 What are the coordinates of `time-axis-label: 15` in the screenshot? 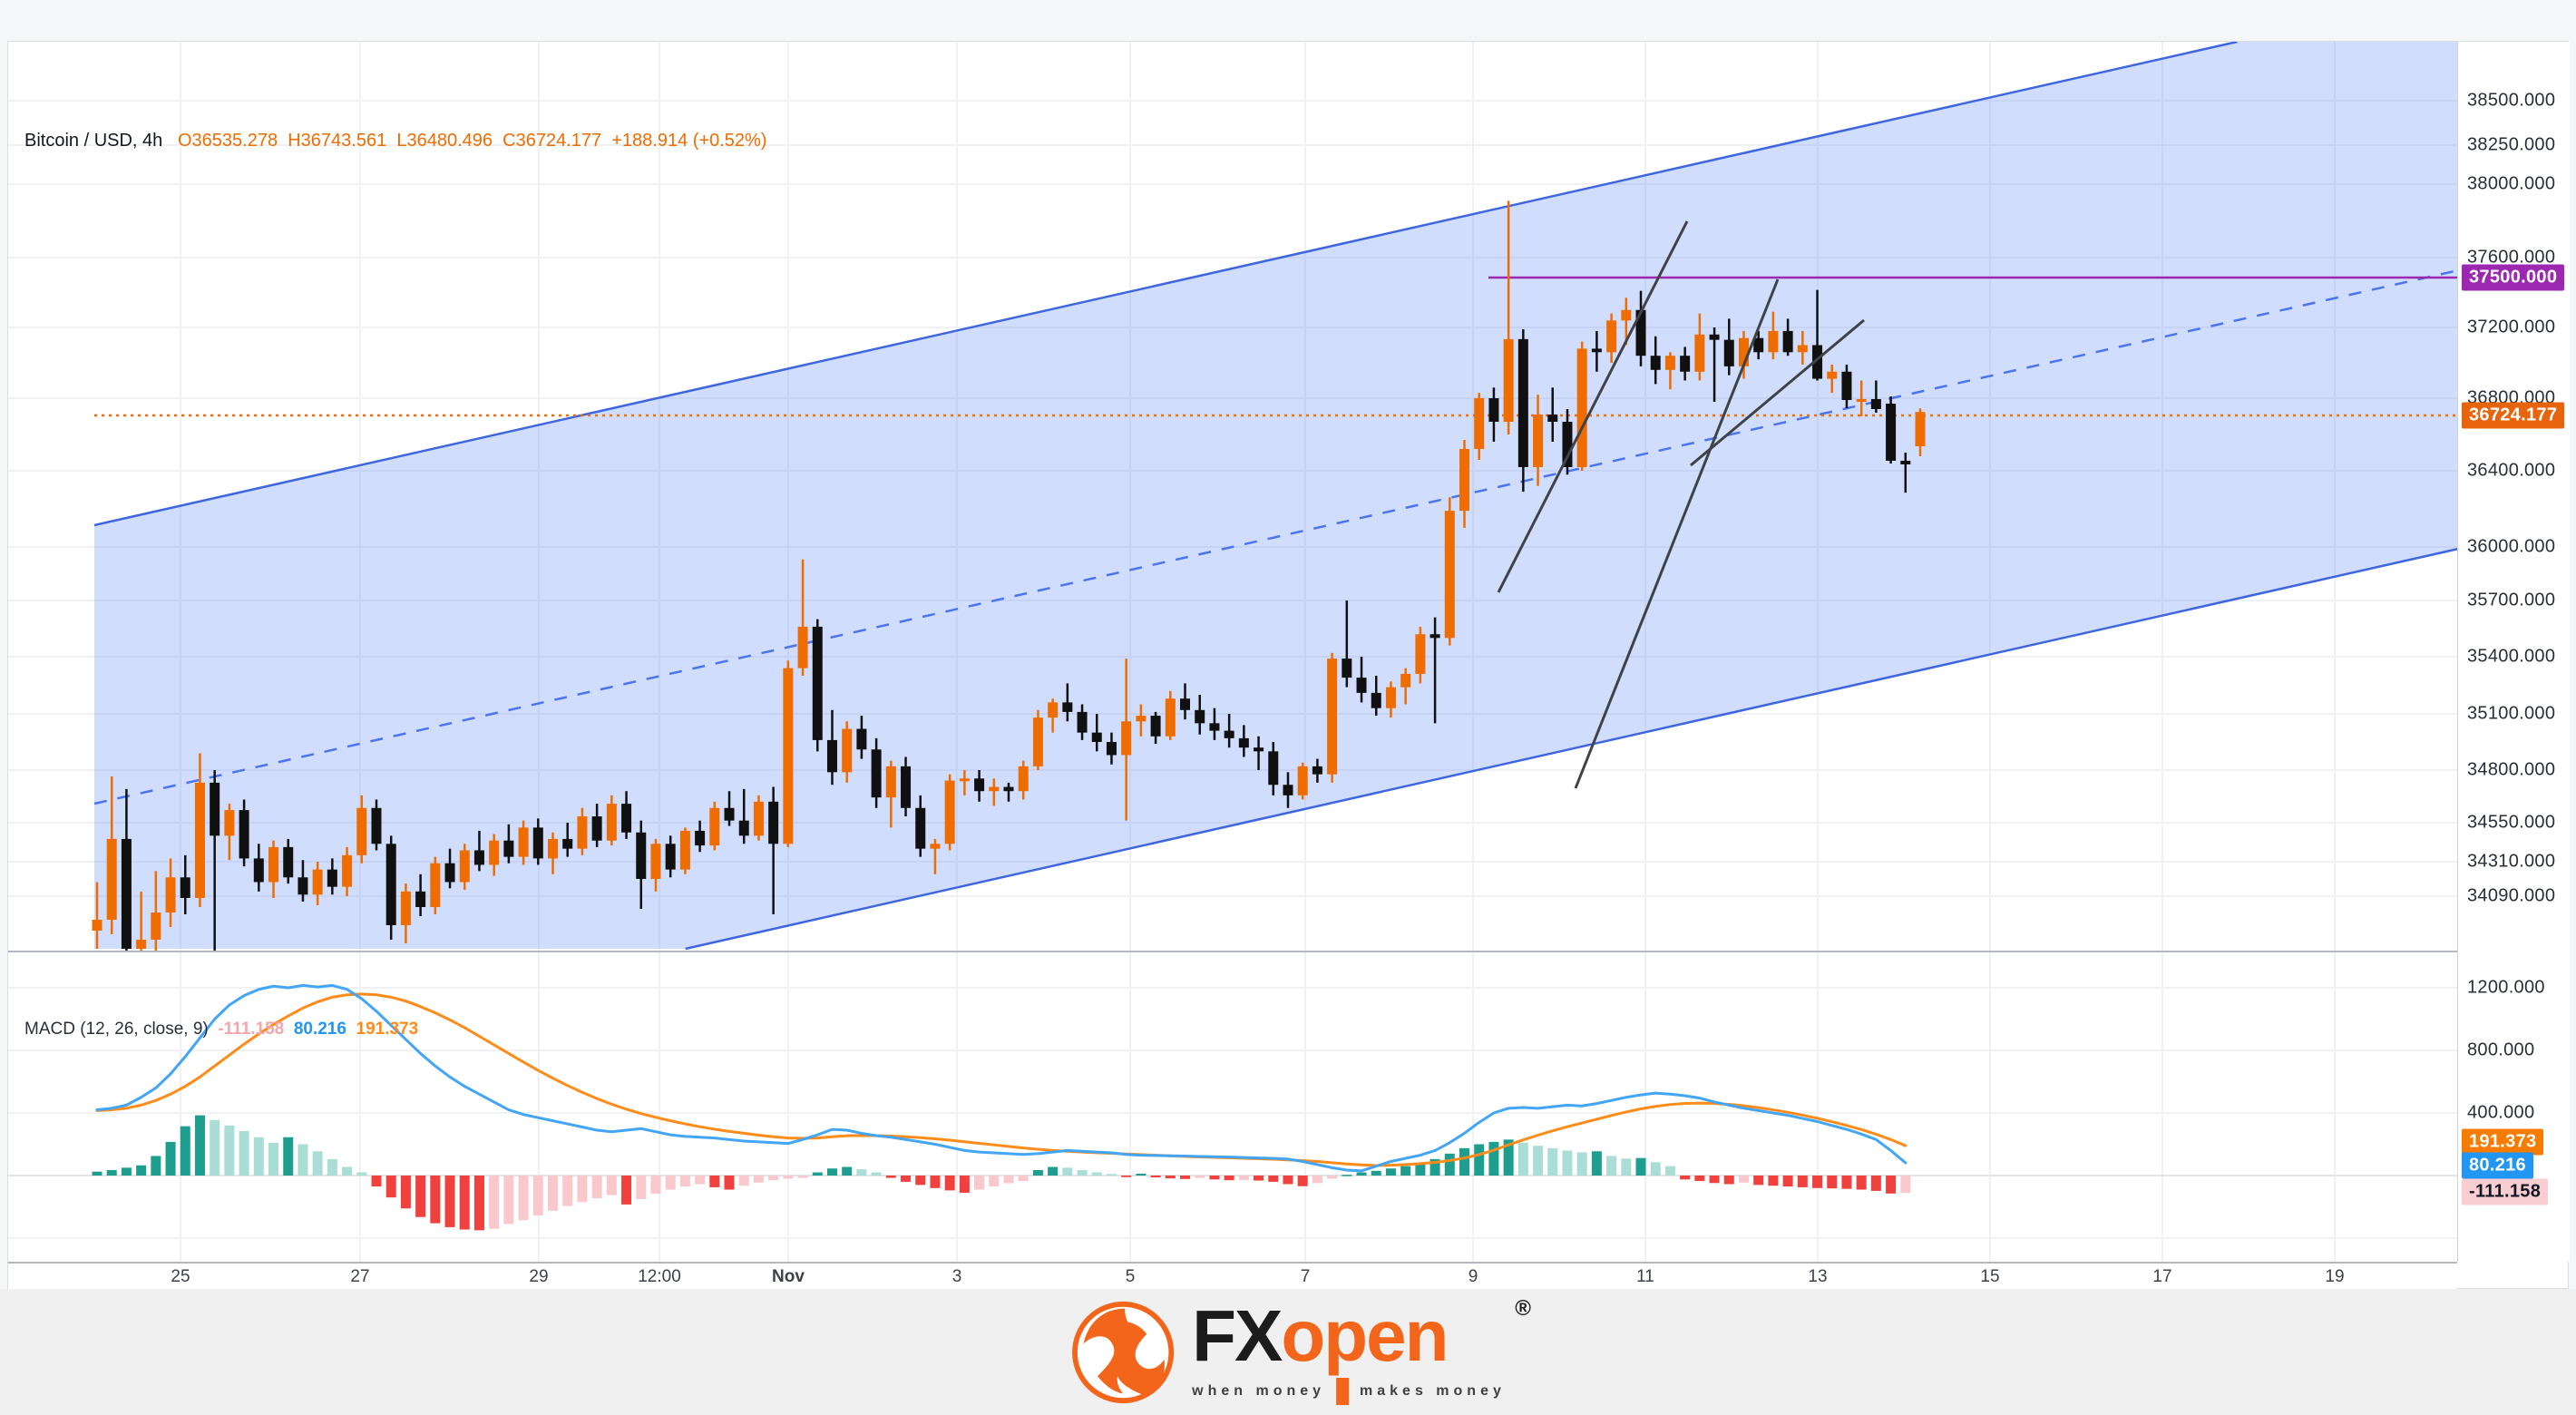 It's located at (1990, 1276).